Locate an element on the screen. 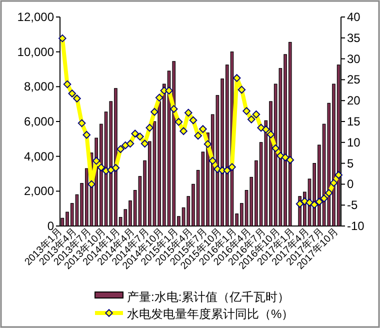 The width and height of the screenshot is (380, 328). y2-tick-label: 20 is located at coordinates (354, 101).